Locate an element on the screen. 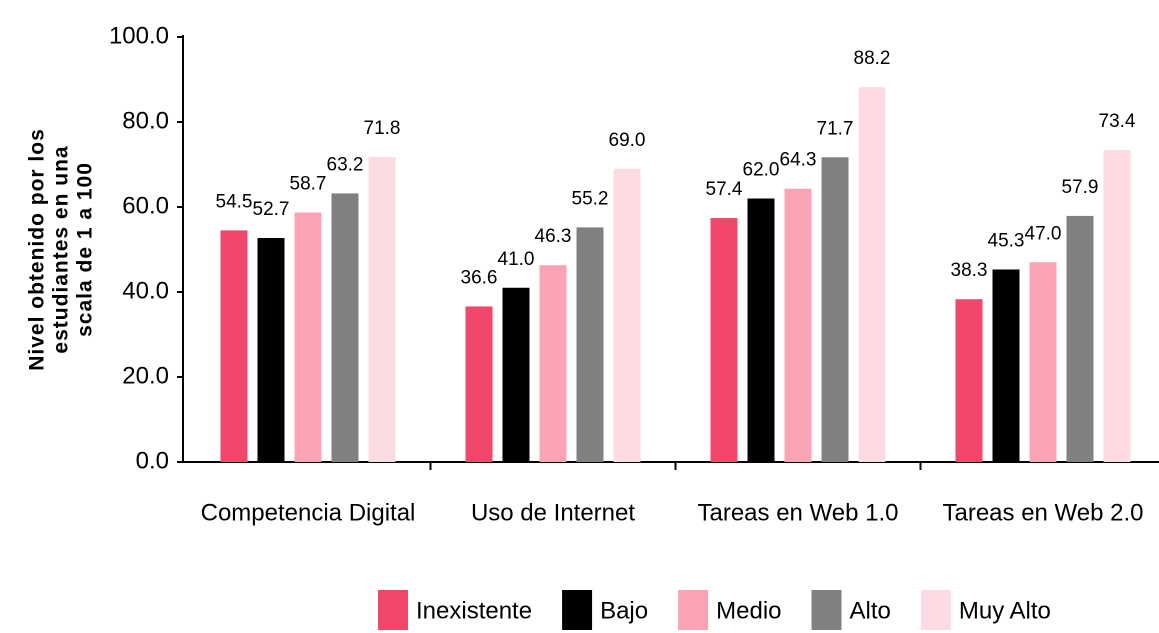 Image resolution: width=1159 pixels, height=633 pixels. y-axis-label-line: Nivel obtenido por los is located at coordinates (37, 249).